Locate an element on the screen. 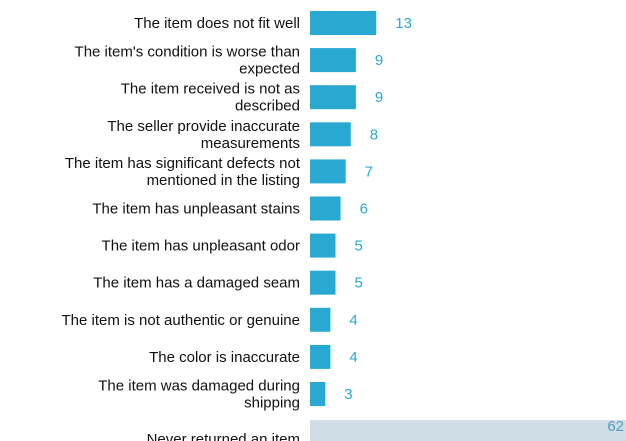 Image resolution: width=626 pixels, height=441 pixels. category-label-0: The item does not fit well is located at coordinates (217, 23).